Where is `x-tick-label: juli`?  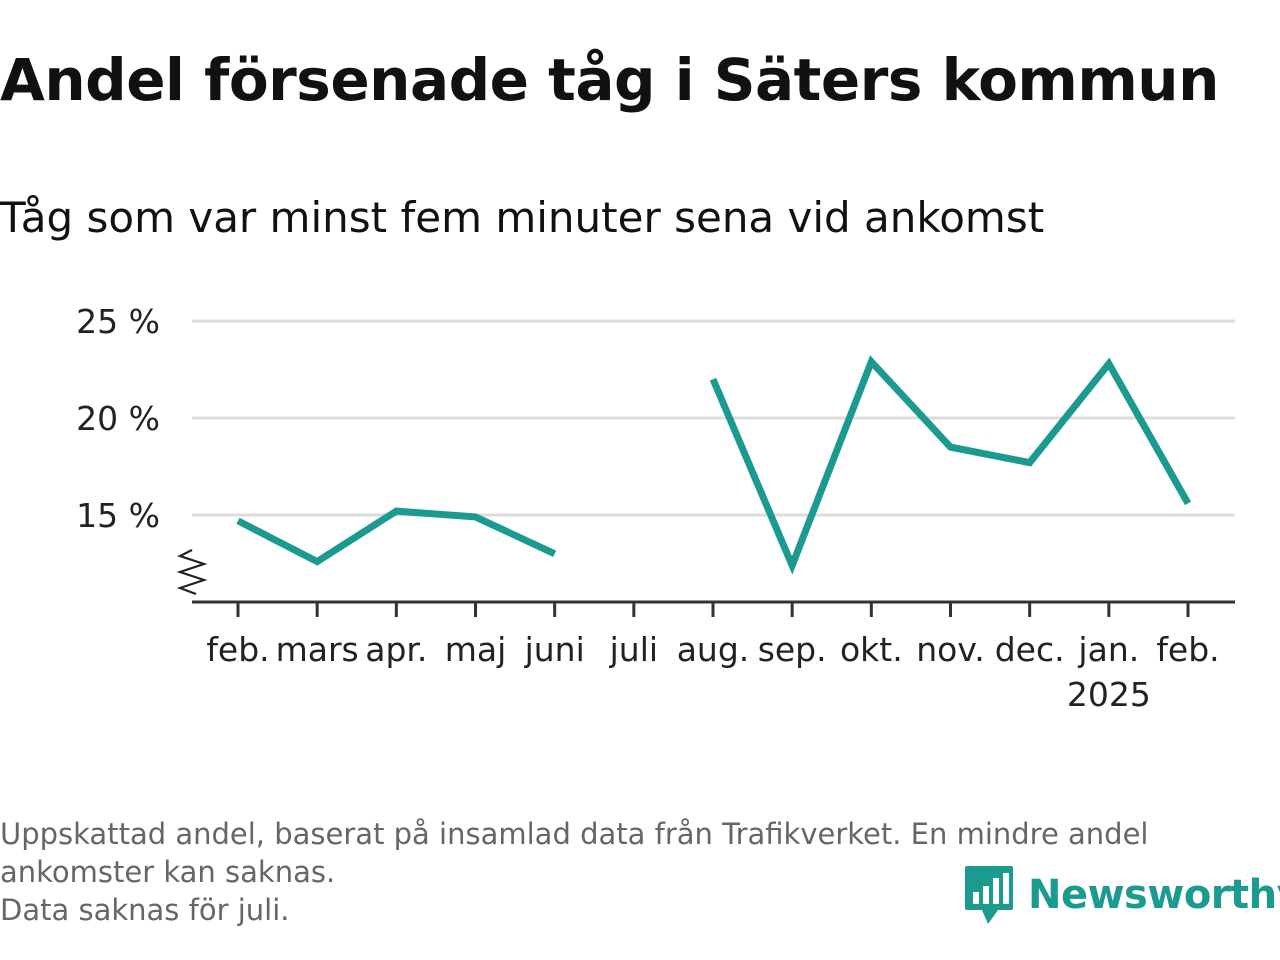 x-tick-label: juli is located at coordinates (633, 649).